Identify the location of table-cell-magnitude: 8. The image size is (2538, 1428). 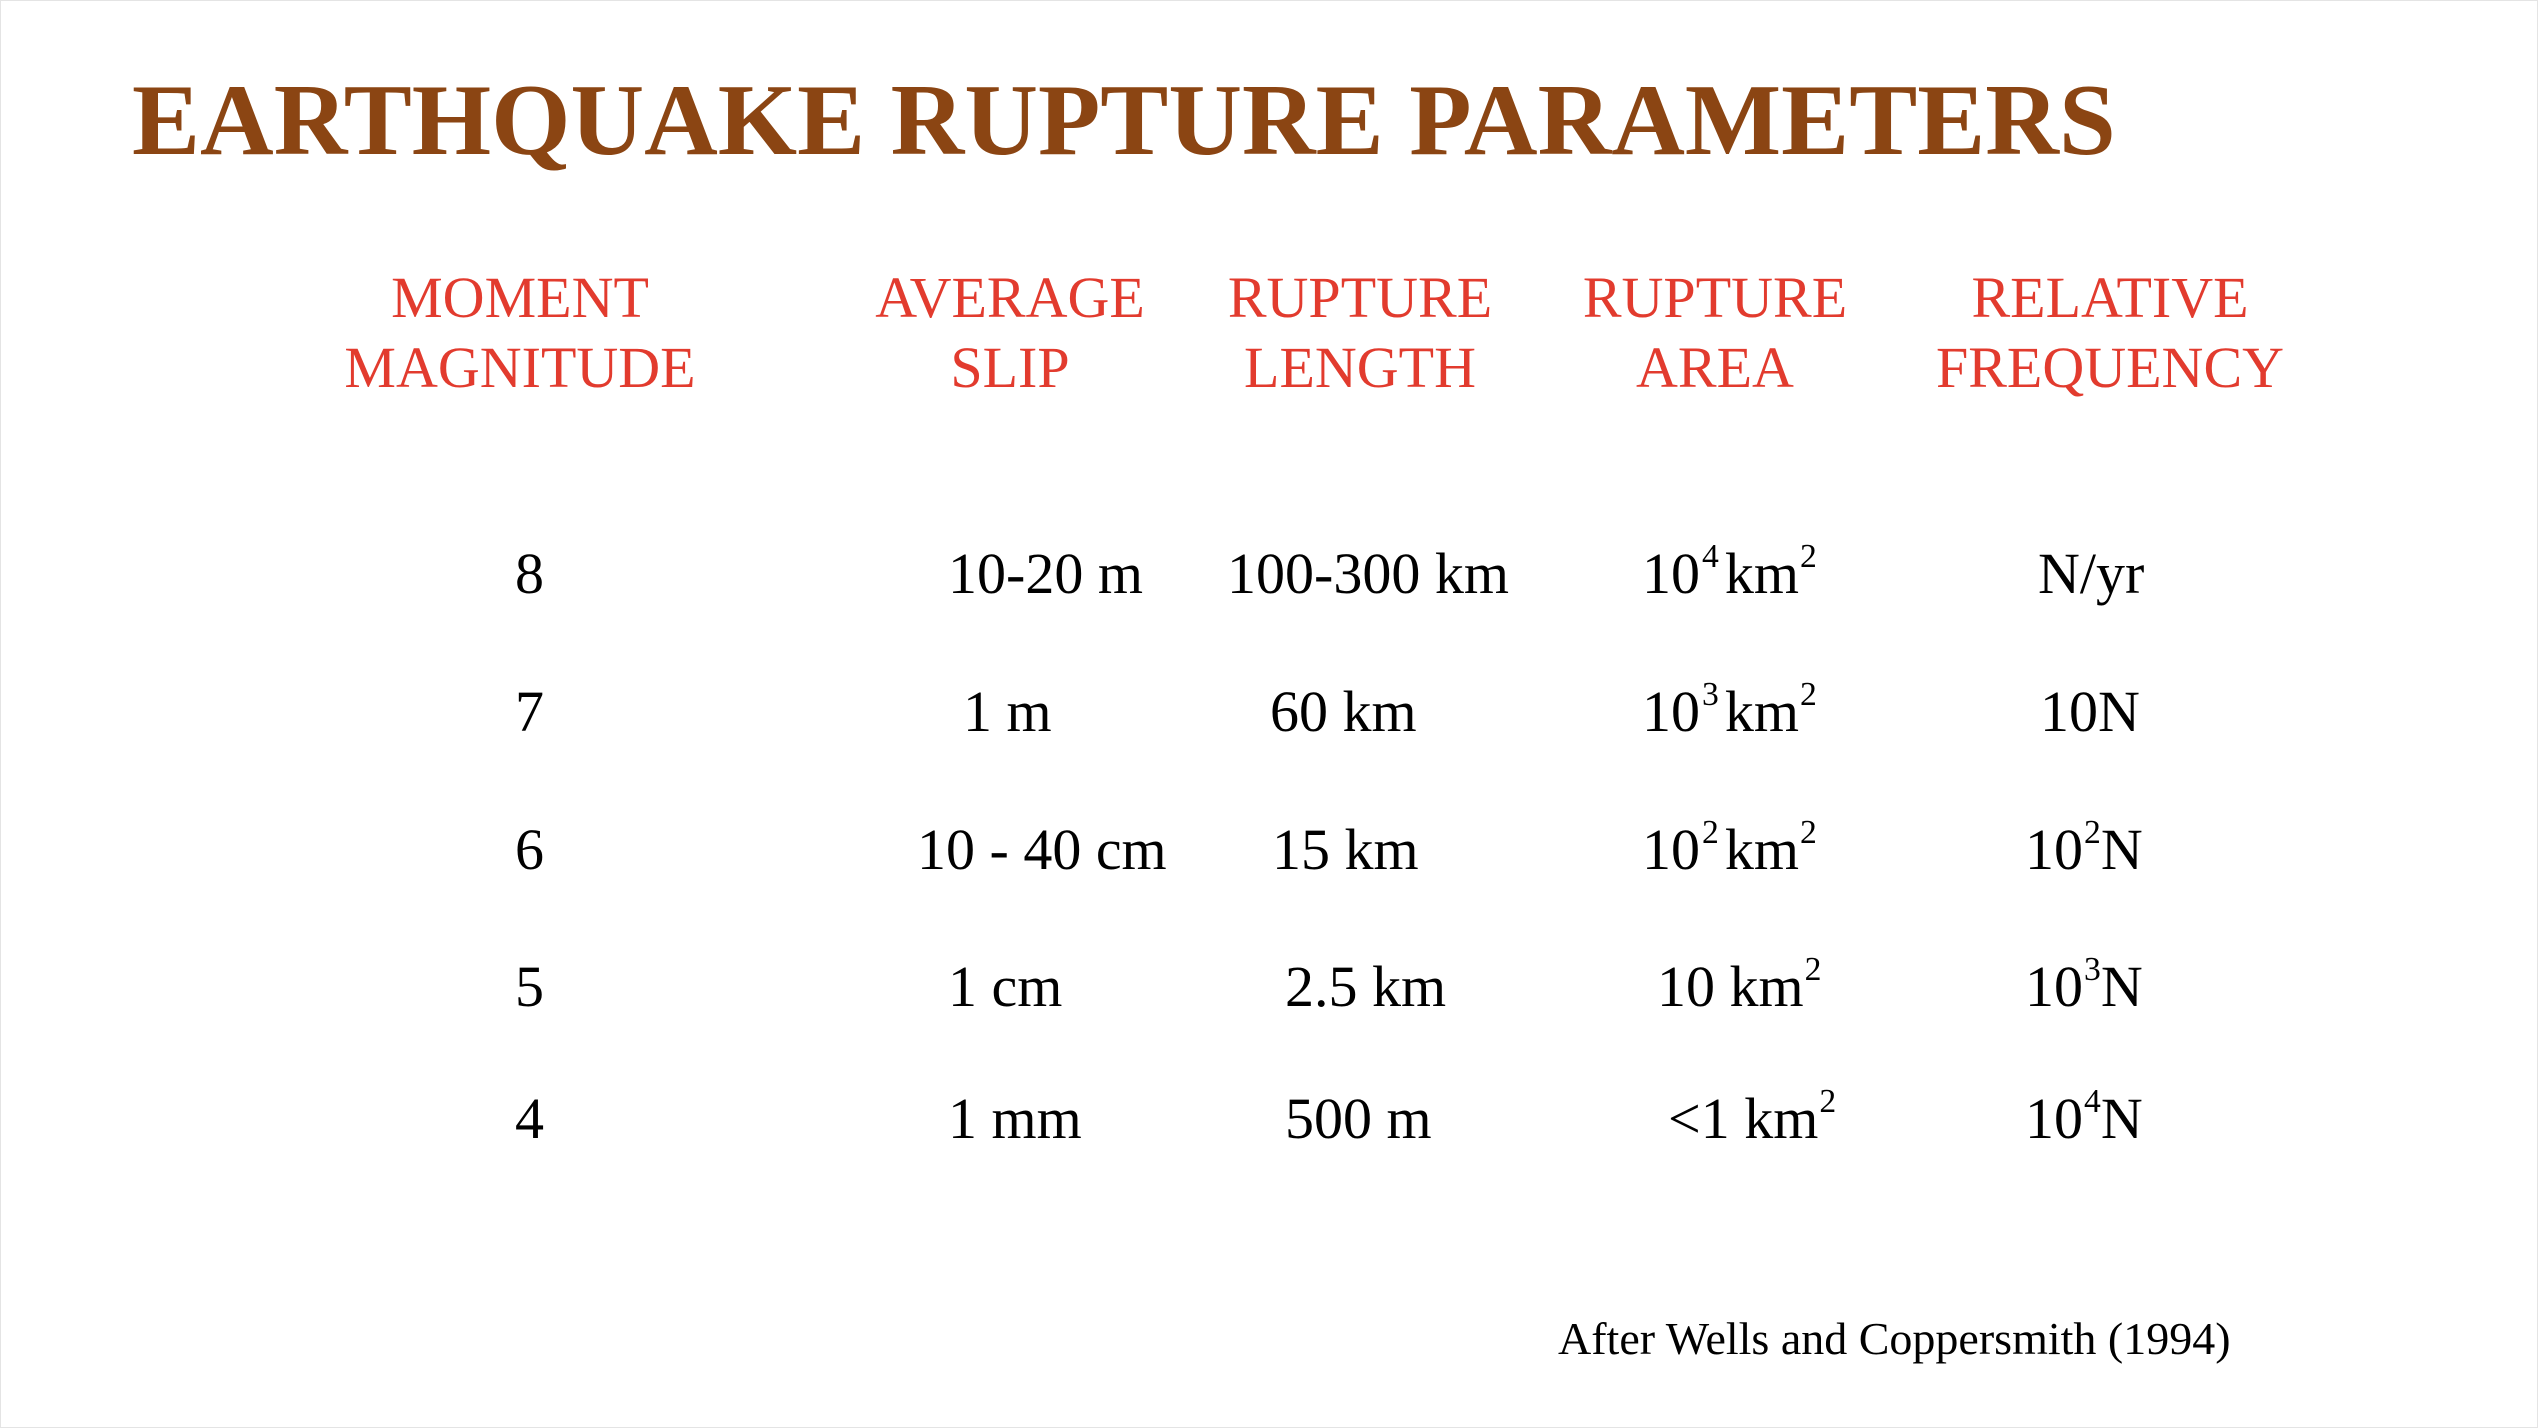
(529, 573).